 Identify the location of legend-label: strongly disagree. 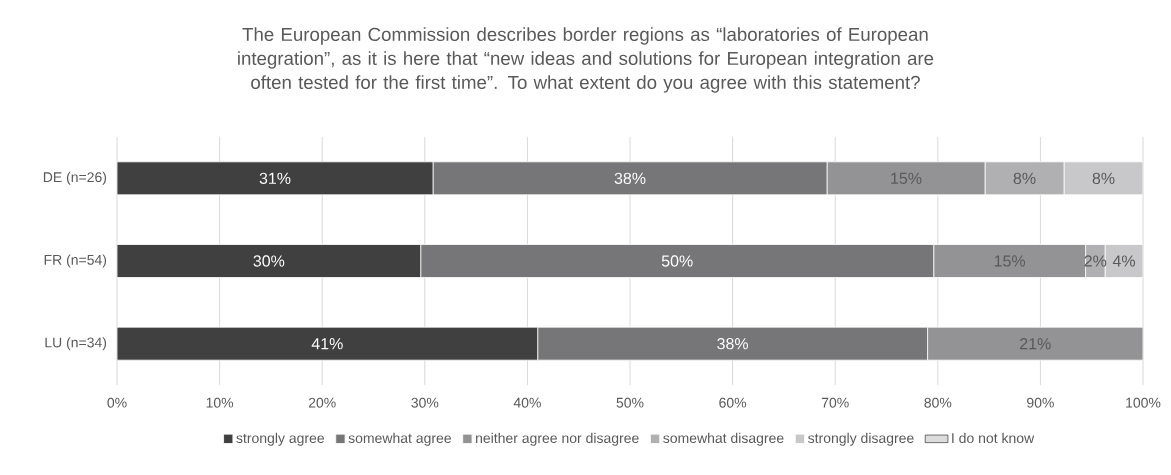
(861, 439).